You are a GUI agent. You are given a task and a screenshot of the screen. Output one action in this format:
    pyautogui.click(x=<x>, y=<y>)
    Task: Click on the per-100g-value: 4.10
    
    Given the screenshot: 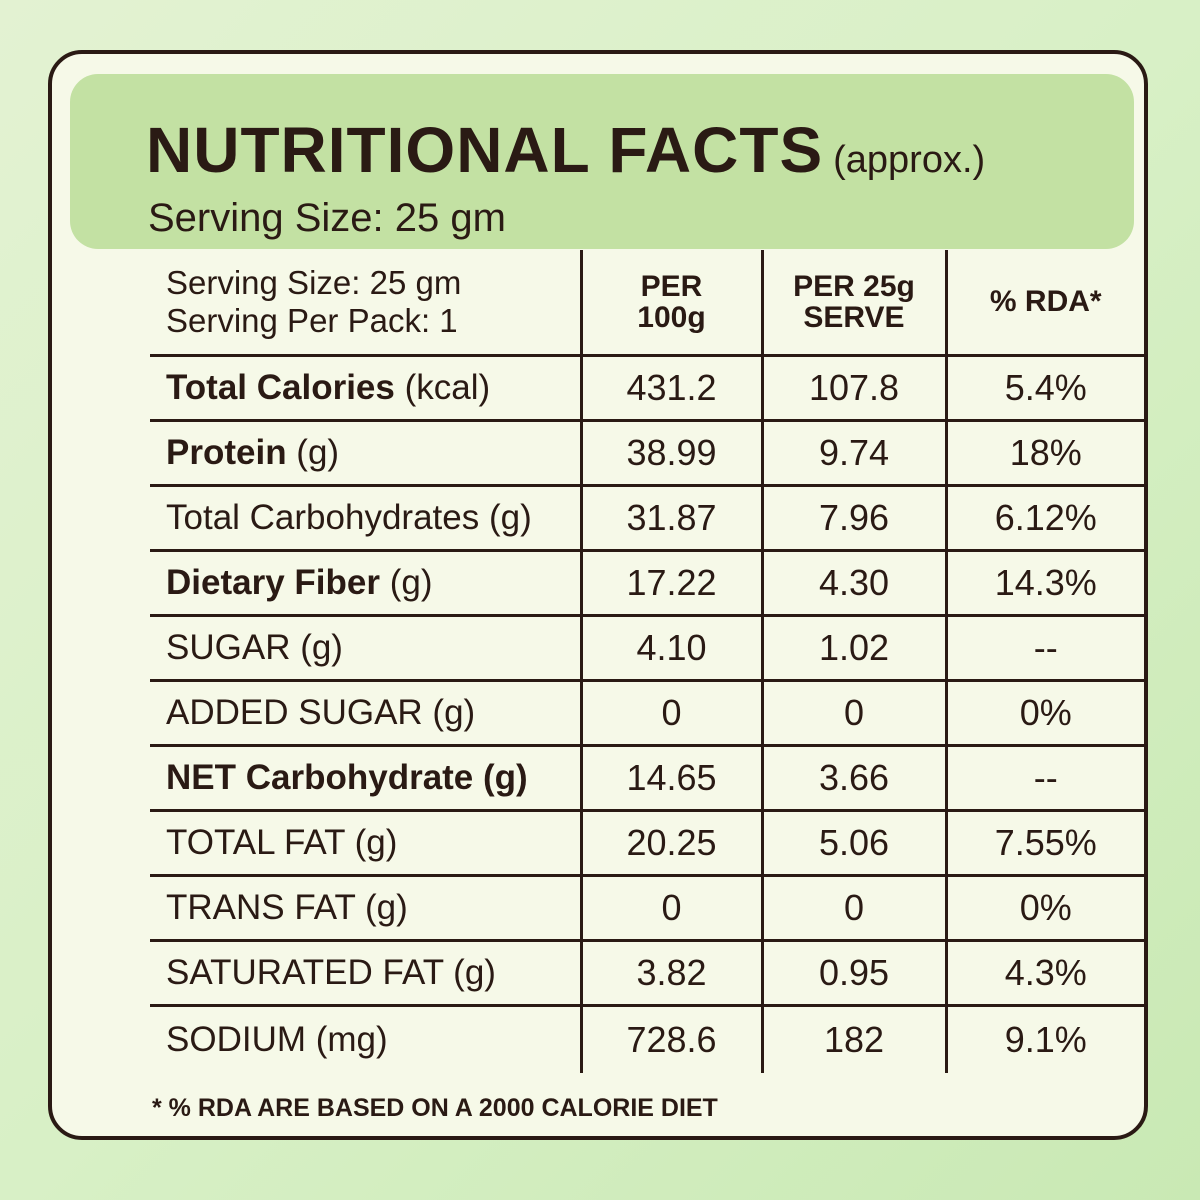 What is the action you would take?
    pyautogui.click(x=670, y=648)
    